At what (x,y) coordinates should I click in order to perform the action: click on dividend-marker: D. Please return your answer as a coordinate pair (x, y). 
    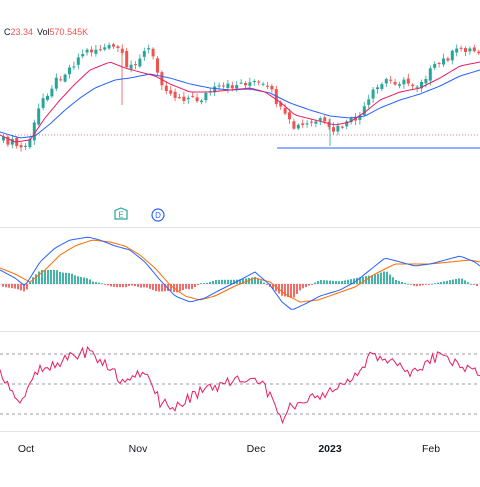
    Looking at the image, I should click on (158, 215).